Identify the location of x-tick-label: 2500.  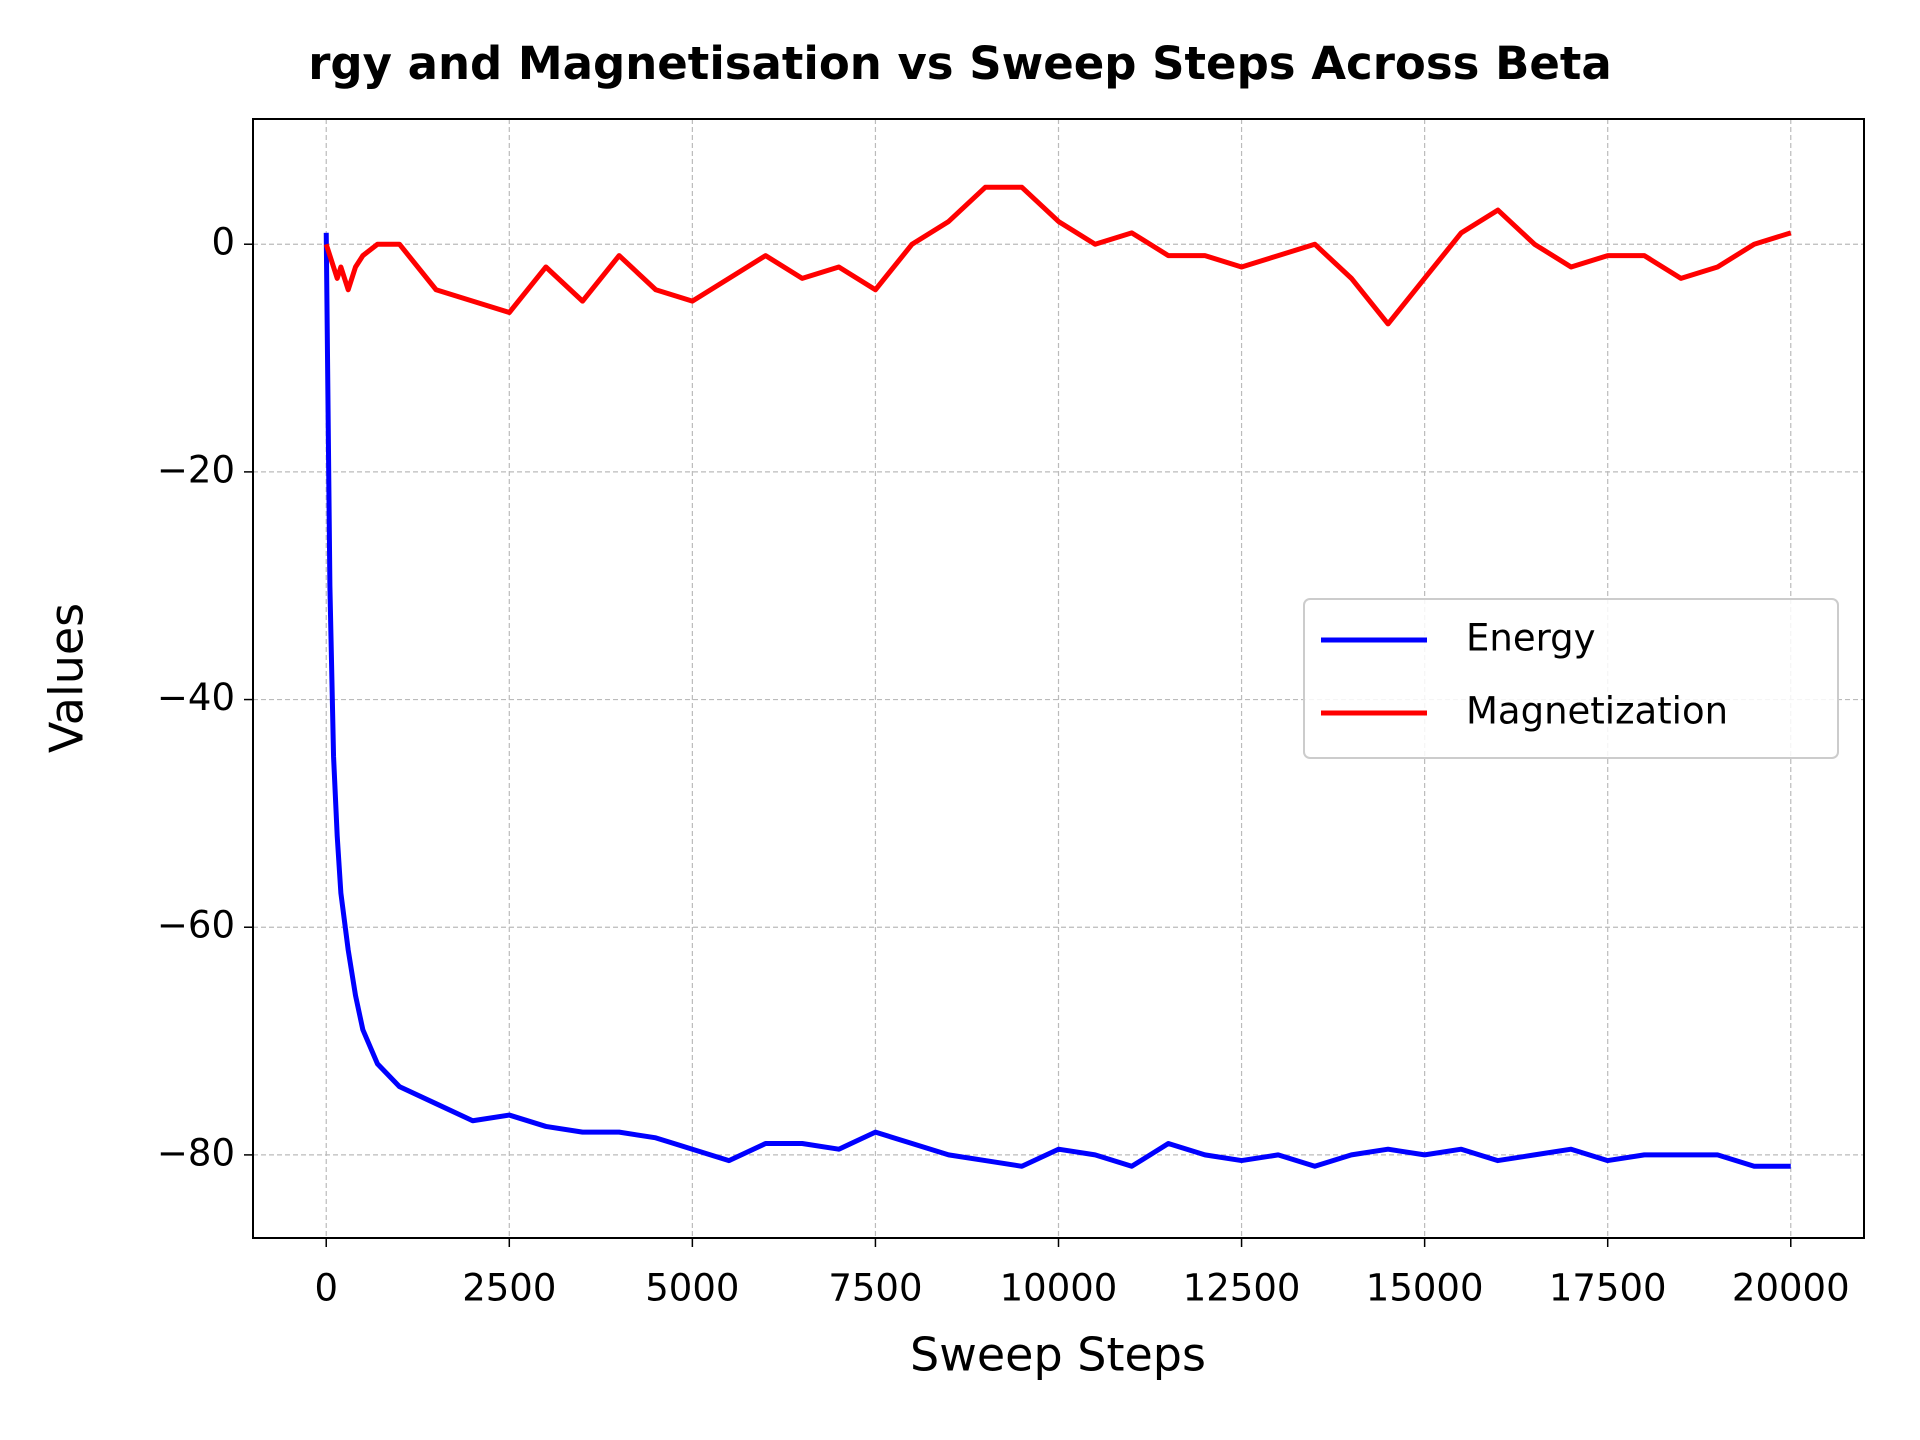
(509, 1288).